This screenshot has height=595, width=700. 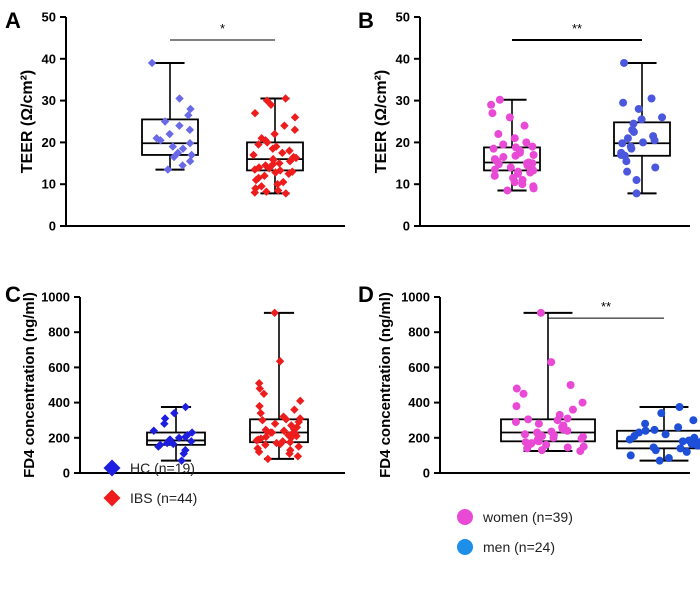 What do you see at coordinates (164, 498) in the screenshot?
I see `legend-label-ibs: IBS (n=44)` at bounding box center [164, 498].